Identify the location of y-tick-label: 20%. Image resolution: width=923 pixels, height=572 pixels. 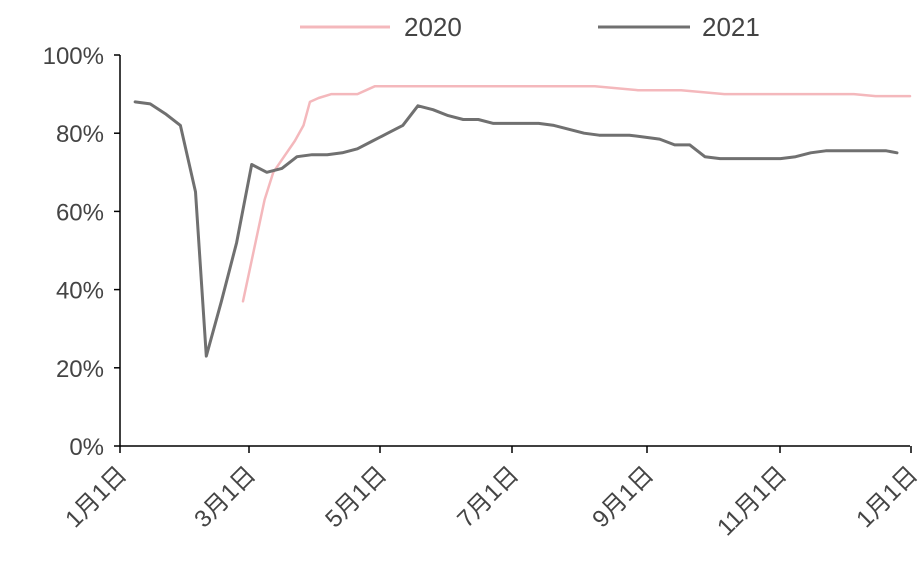
(80, 369).